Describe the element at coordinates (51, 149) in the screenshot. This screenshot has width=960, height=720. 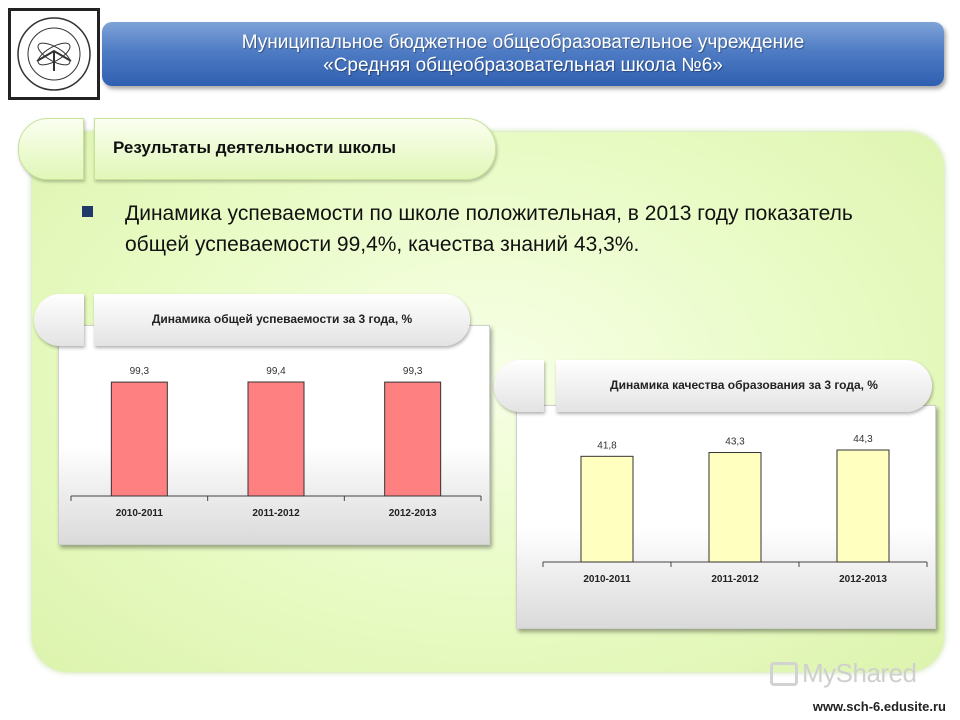
I see `section-tab-cap` at that location.